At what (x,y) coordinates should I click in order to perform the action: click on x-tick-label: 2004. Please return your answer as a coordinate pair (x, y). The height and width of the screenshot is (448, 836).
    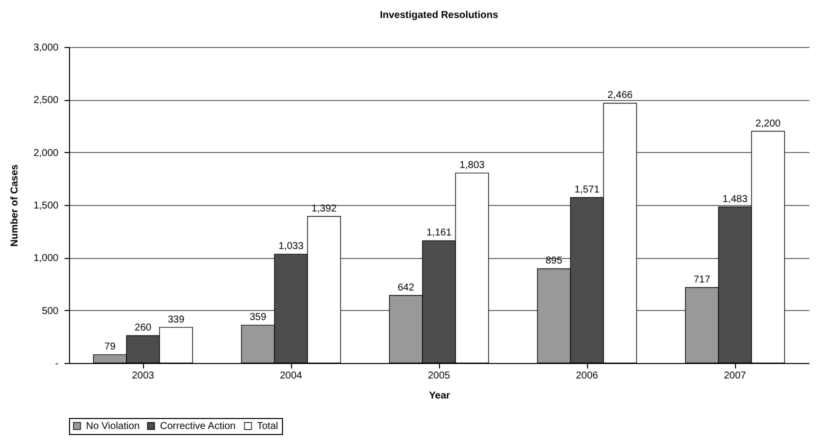
    Looking at the image, I should click on (291, 376).